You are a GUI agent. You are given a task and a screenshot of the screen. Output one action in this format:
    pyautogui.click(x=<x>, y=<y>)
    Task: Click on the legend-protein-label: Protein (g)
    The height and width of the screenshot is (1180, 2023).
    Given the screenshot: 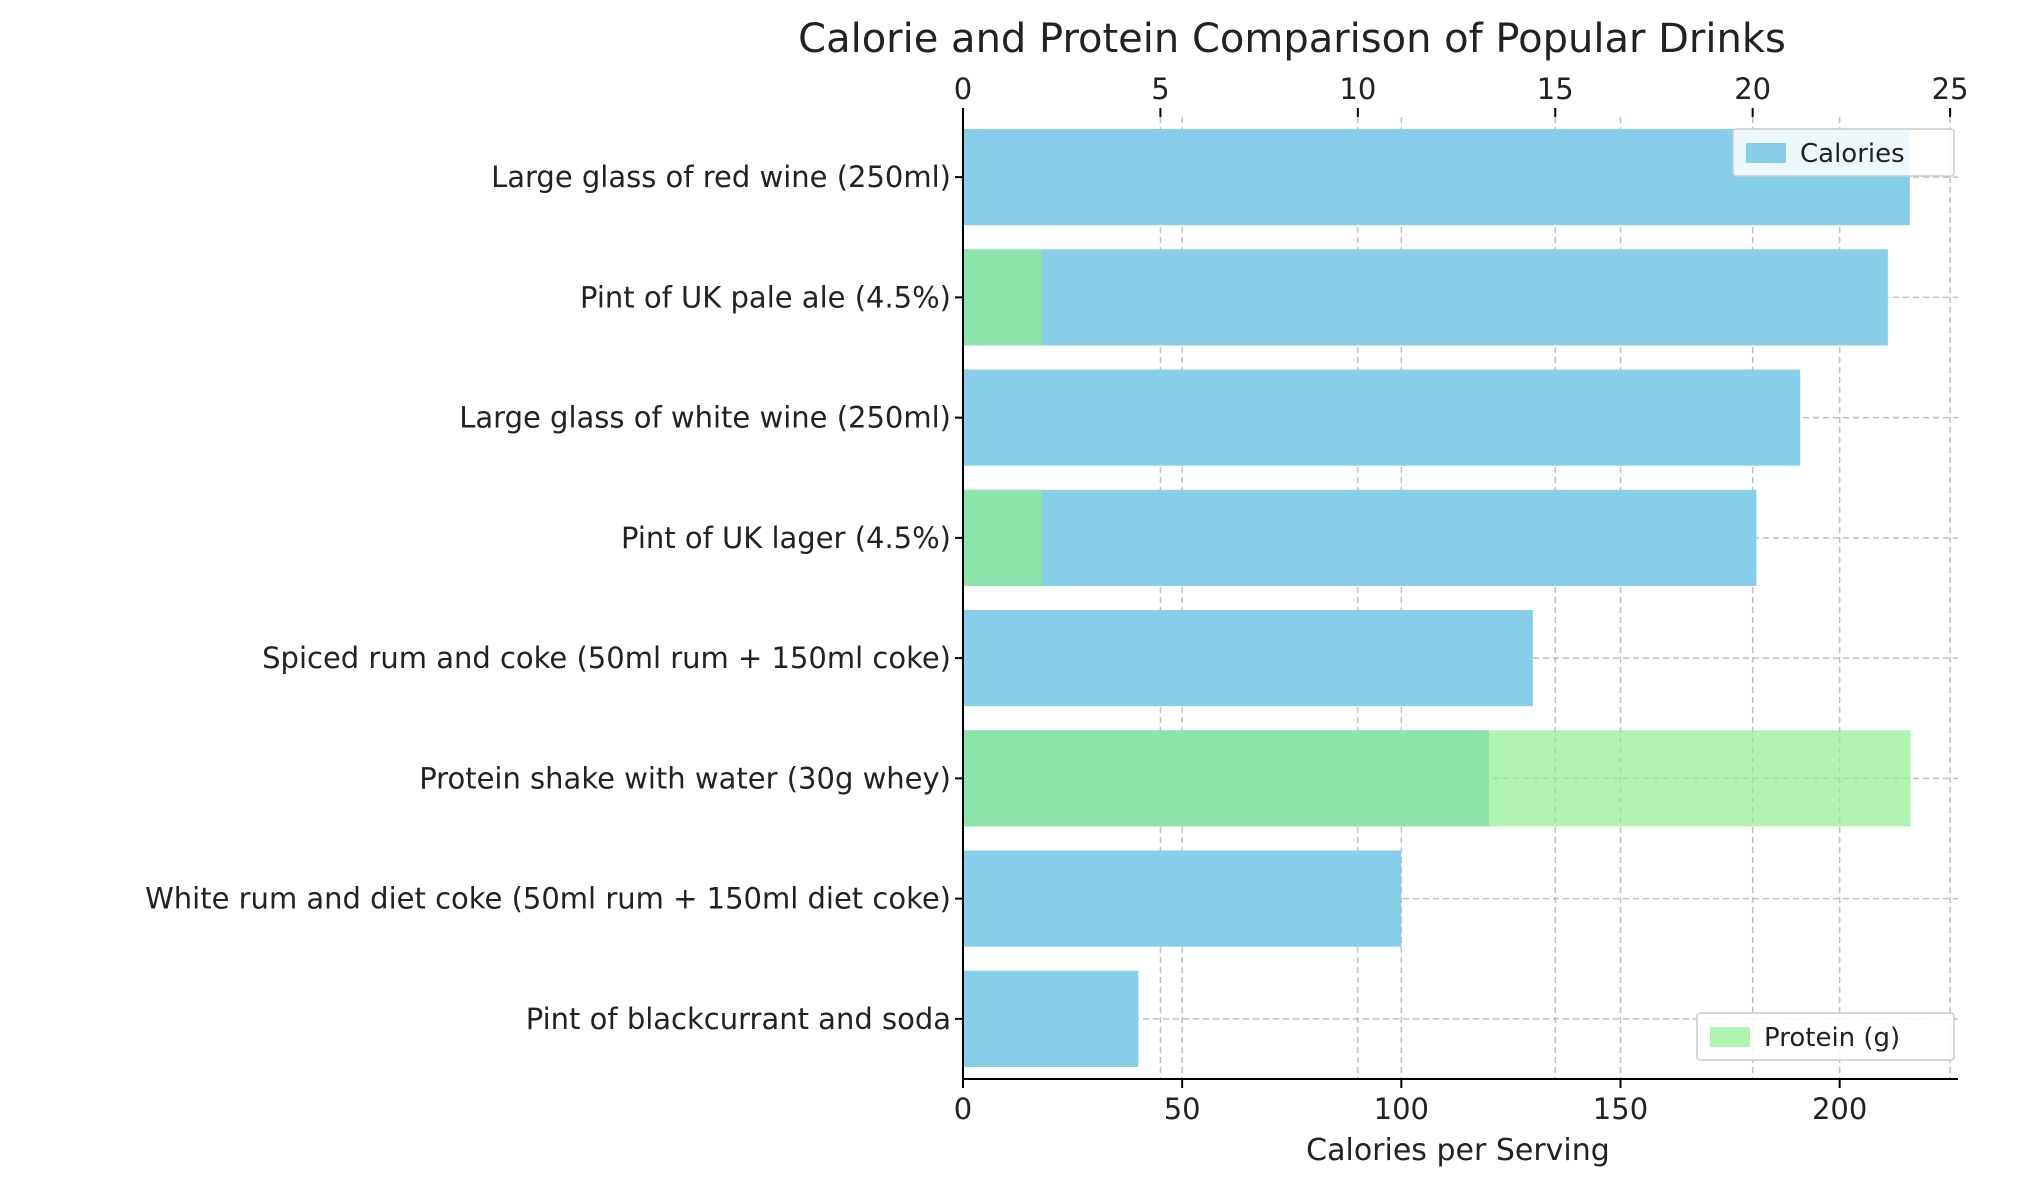 What is the action you would take?
    pyautogui.click(x=1832, y=1038)
    